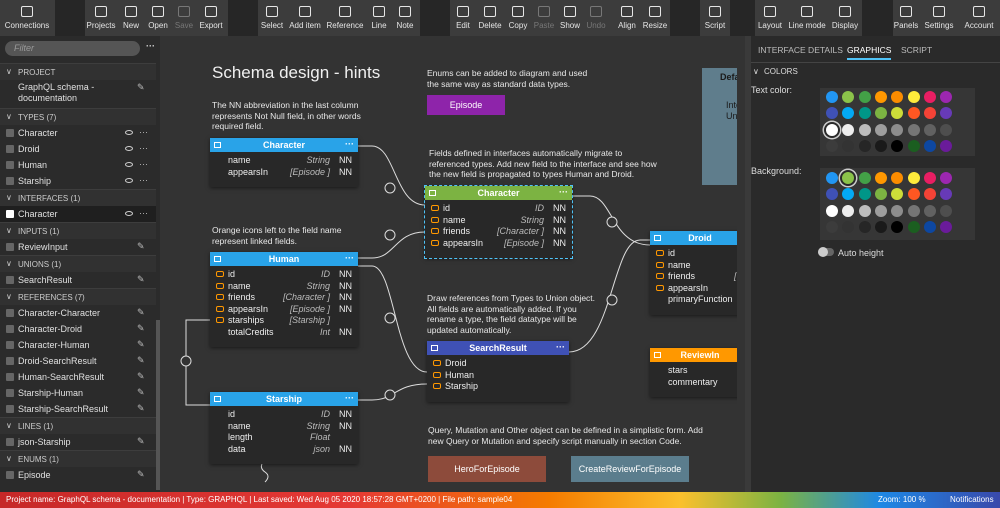 This screenshot has width=1000, height=508. Describe the element at coordinates (570, 18) in the screenshot. I see `toolbar-button: Show` at that location.